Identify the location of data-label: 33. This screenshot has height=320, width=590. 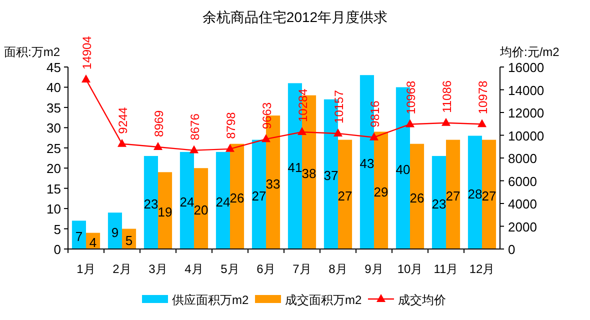
(273, 184).